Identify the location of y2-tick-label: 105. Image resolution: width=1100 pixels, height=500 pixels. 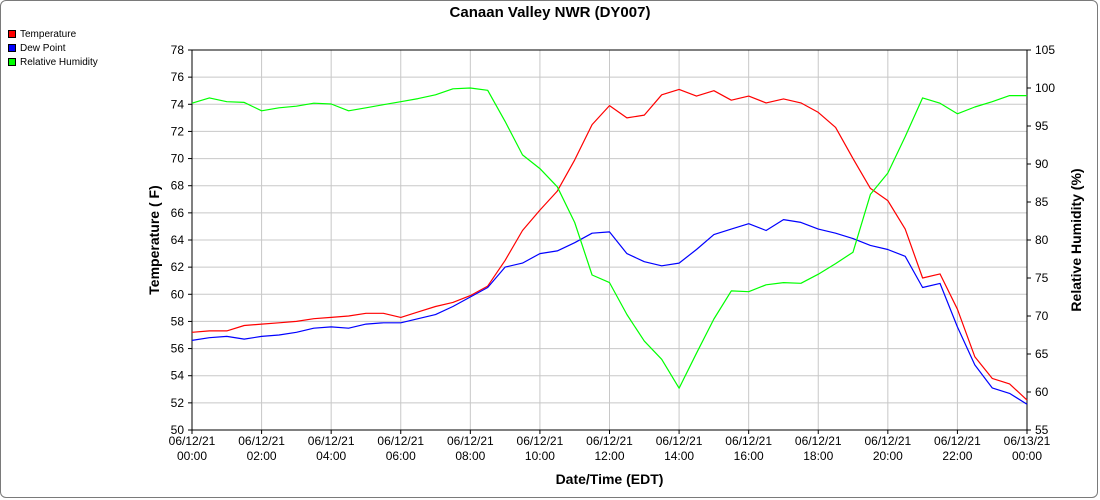
(1045, 50).